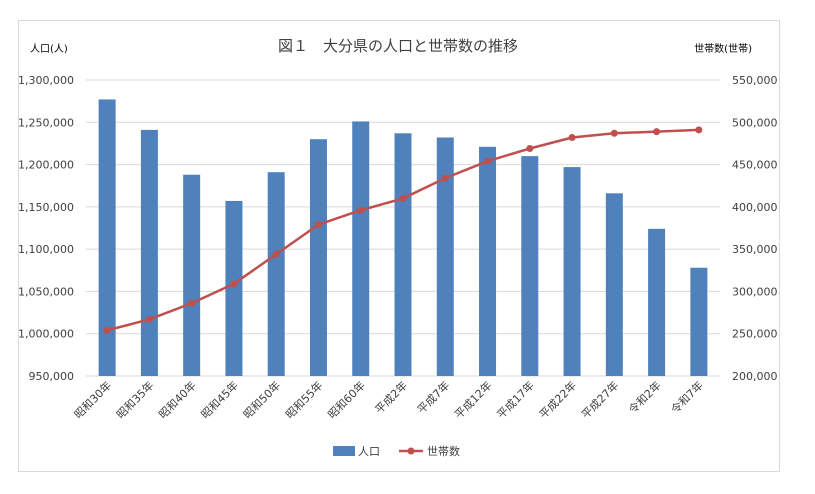  What do you see at coordinates (411, 451) in the screenshot?
I see `legend-household-marker` at bounding box center [411, 451].